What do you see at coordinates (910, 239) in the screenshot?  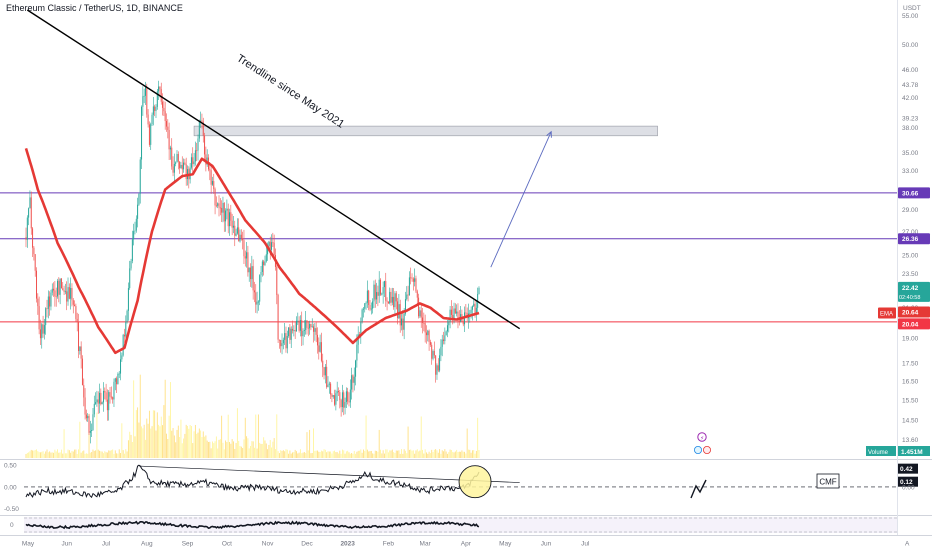 I see `axis-label-level: 26.36` at bounding box center [910, 239].